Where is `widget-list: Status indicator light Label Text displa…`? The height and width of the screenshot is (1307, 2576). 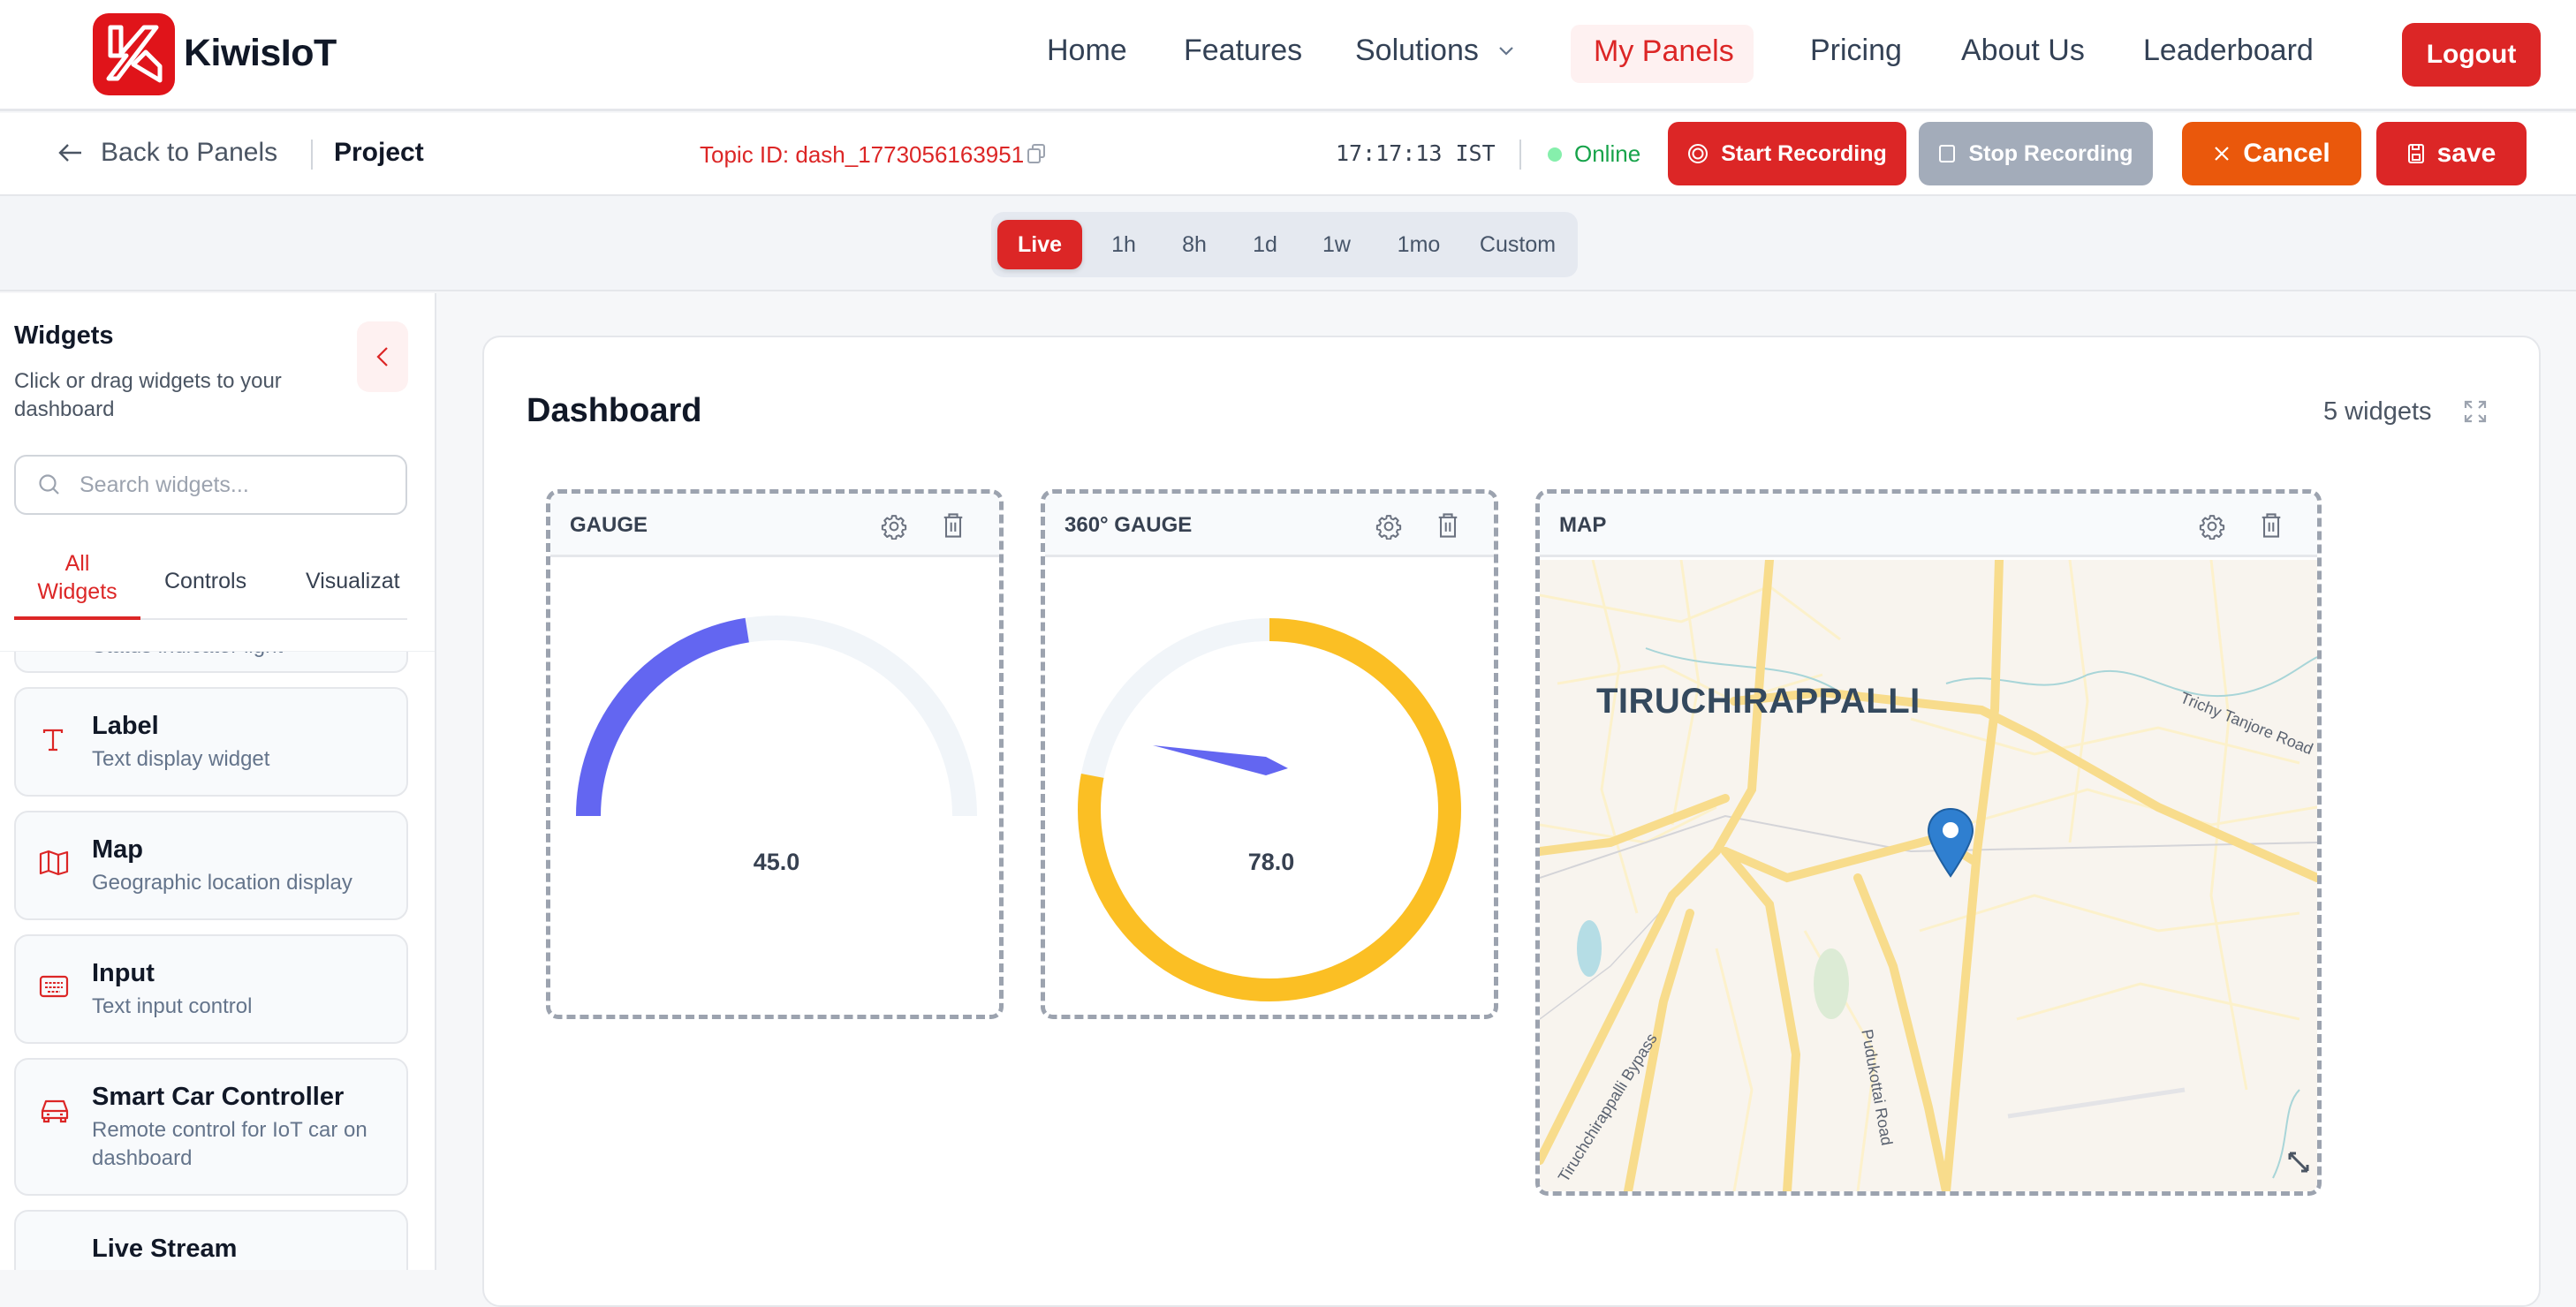
widget-list: Status indicator light Label Text displa… is located at coordinates (218, 960).